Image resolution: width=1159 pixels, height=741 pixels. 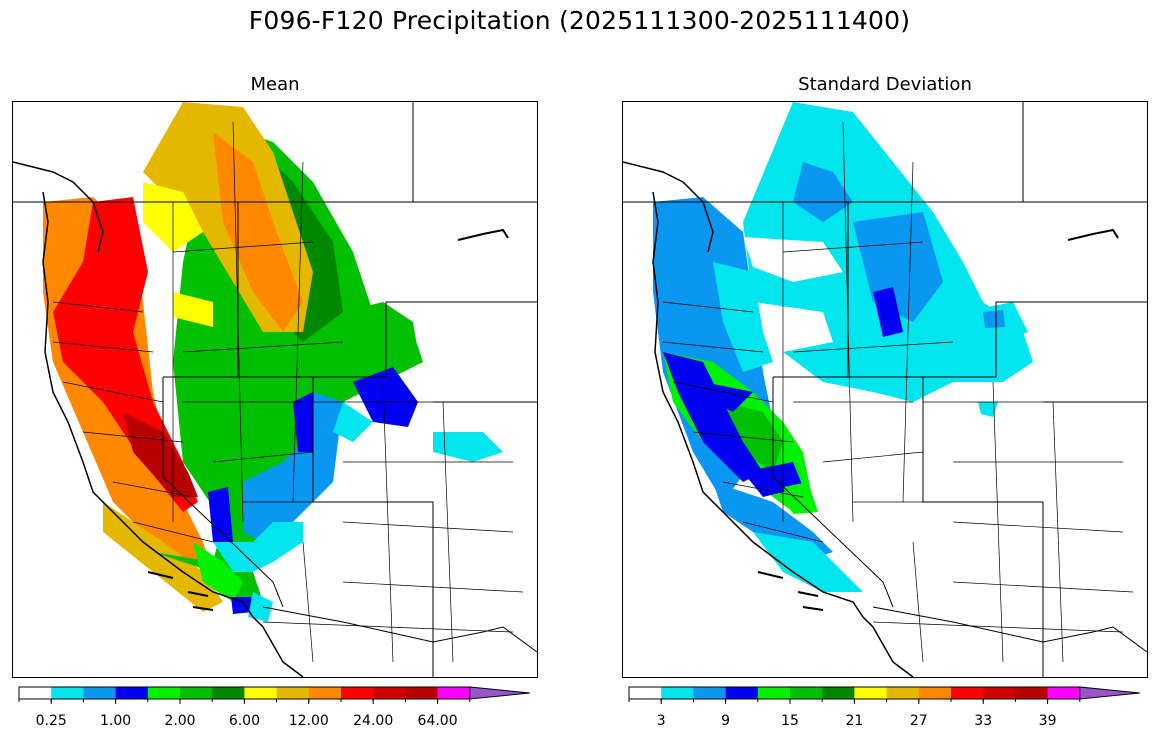 I want to click on mean-region-blue, so click(x=303, y=422).